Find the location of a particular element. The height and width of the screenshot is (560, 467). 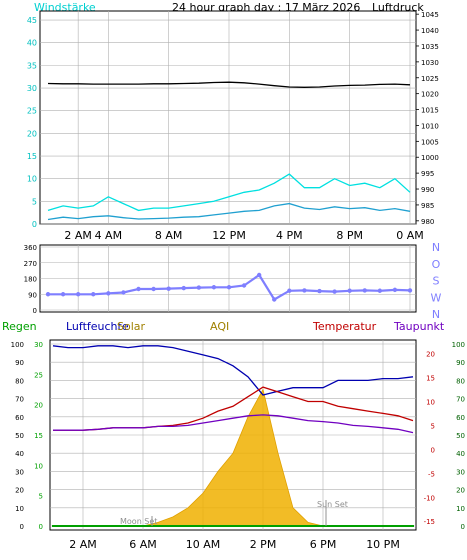

legend-aqi: AQI is located at coordinates (219, 326).